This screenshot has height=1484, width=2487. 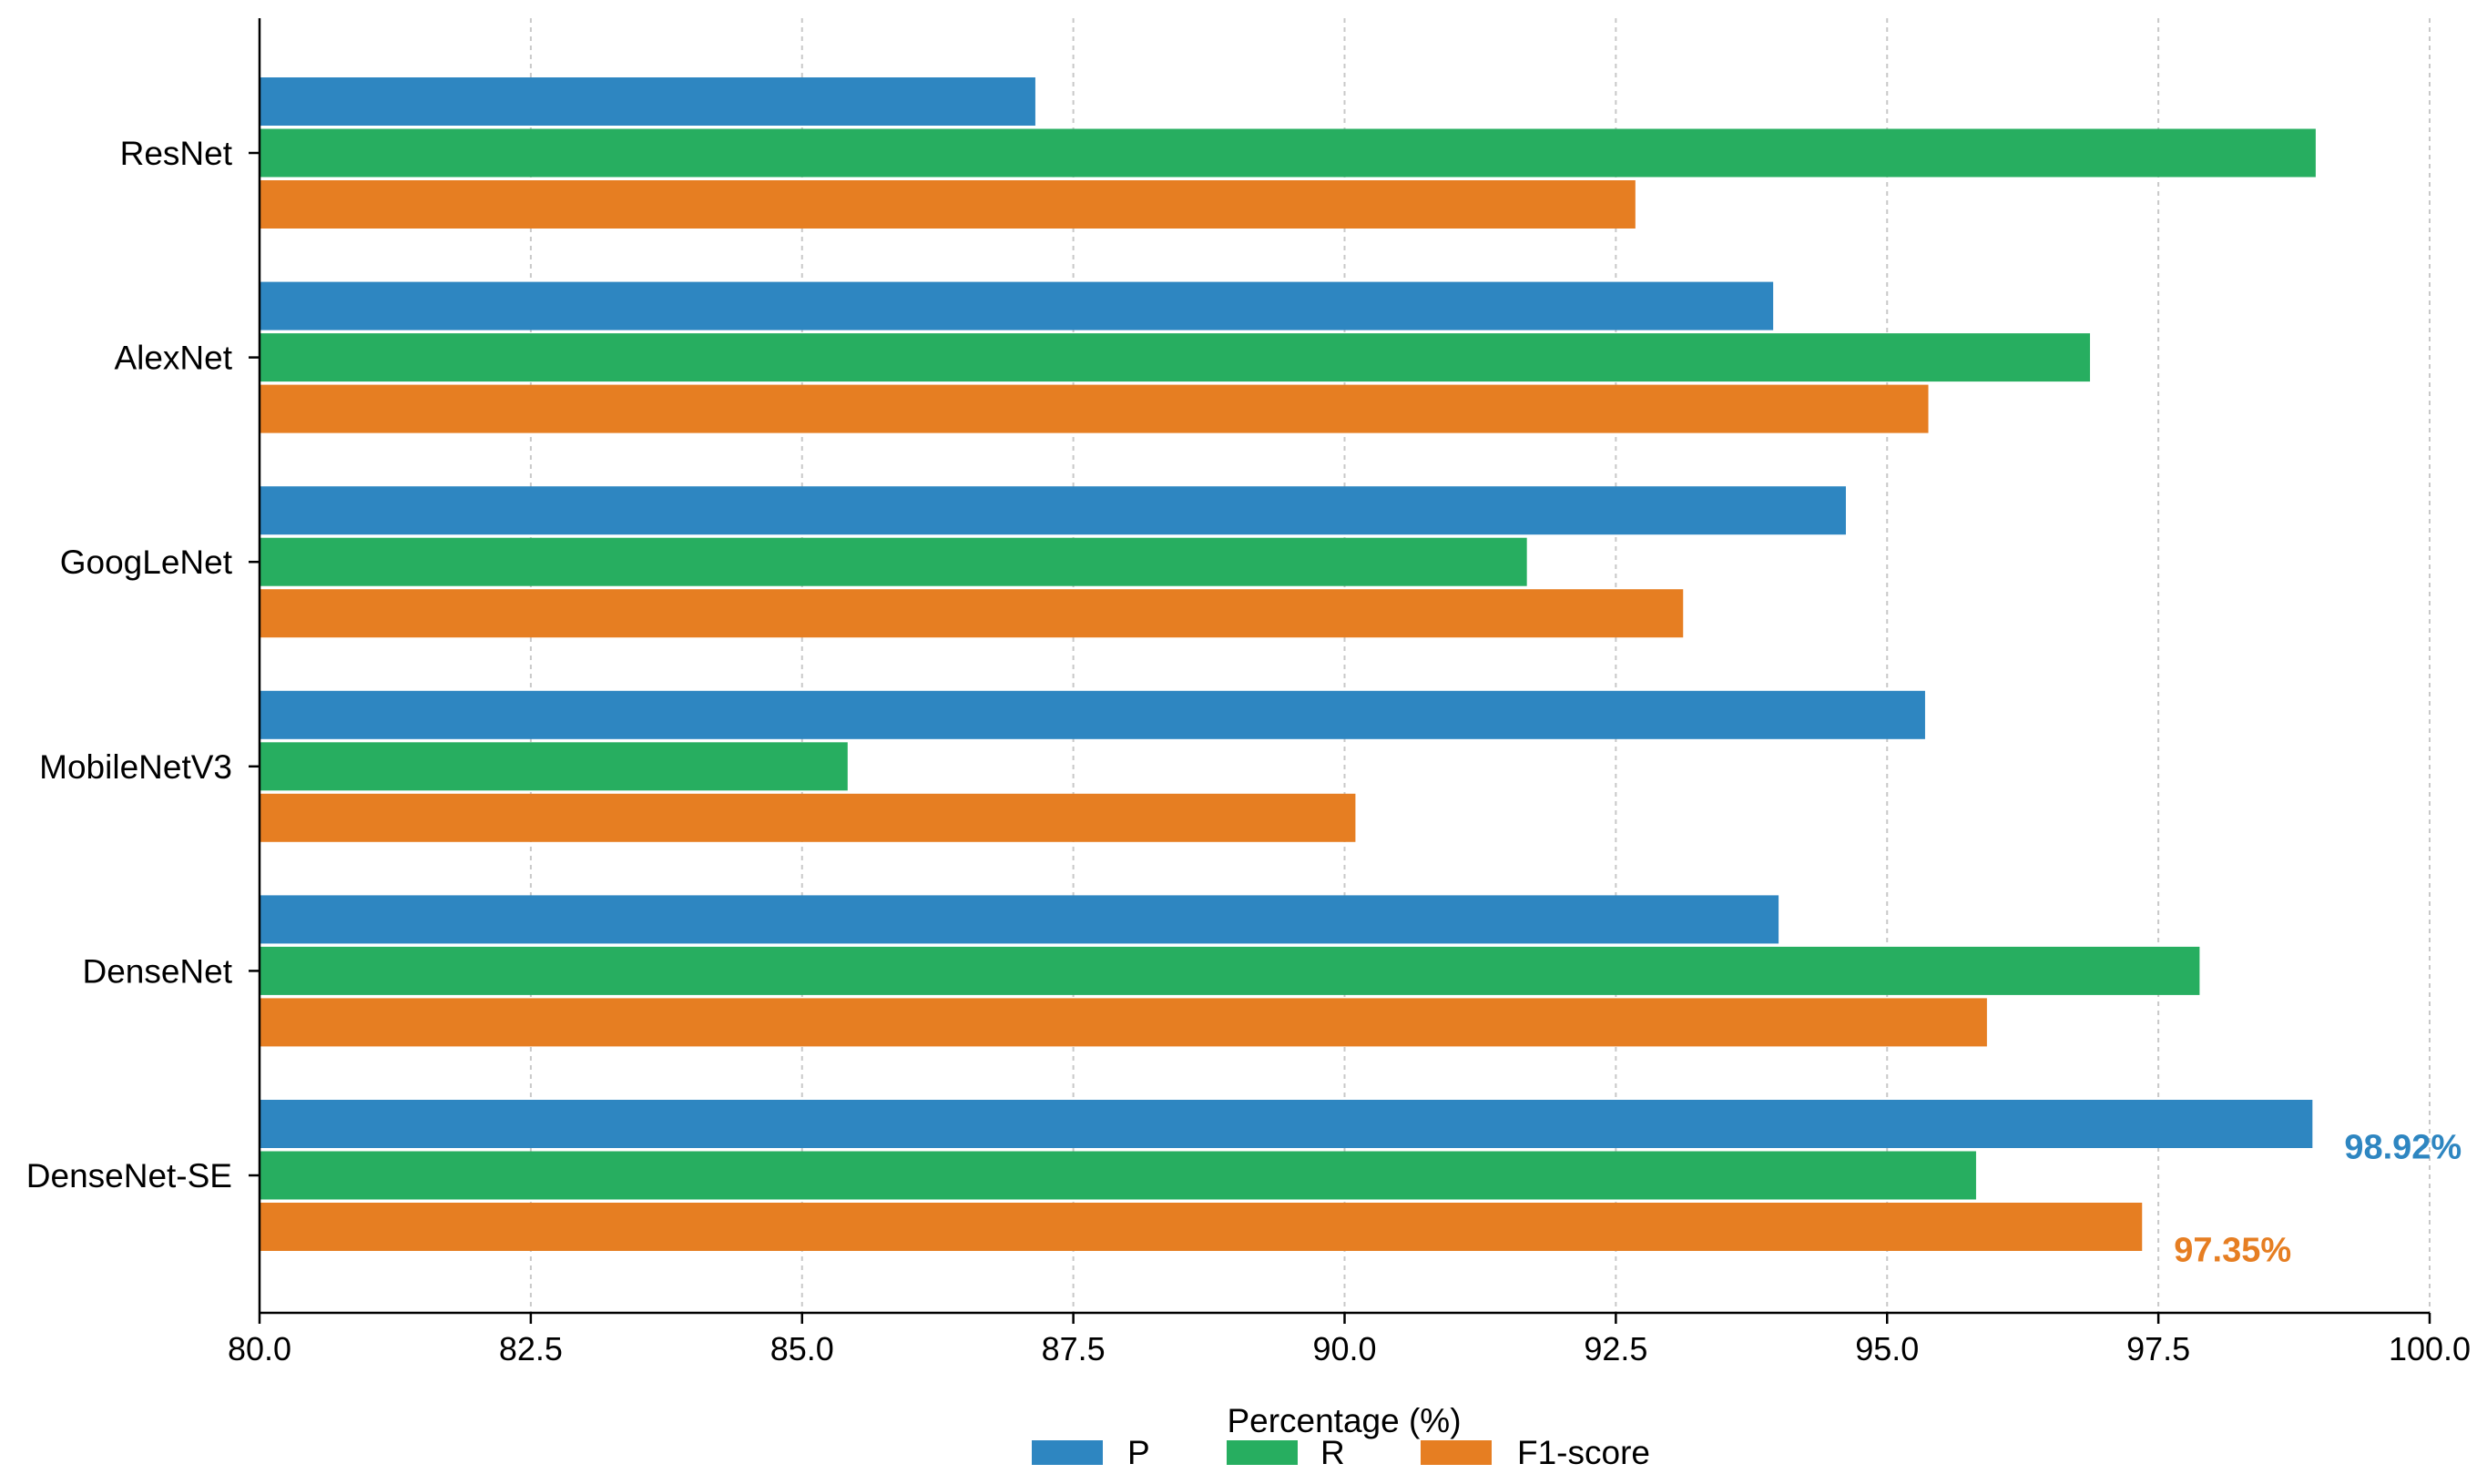 What do you see at coordinates (2232, 1251) in the screenshot?
I see `data-label: 97.35%` at bounding box center [2232, 1251].